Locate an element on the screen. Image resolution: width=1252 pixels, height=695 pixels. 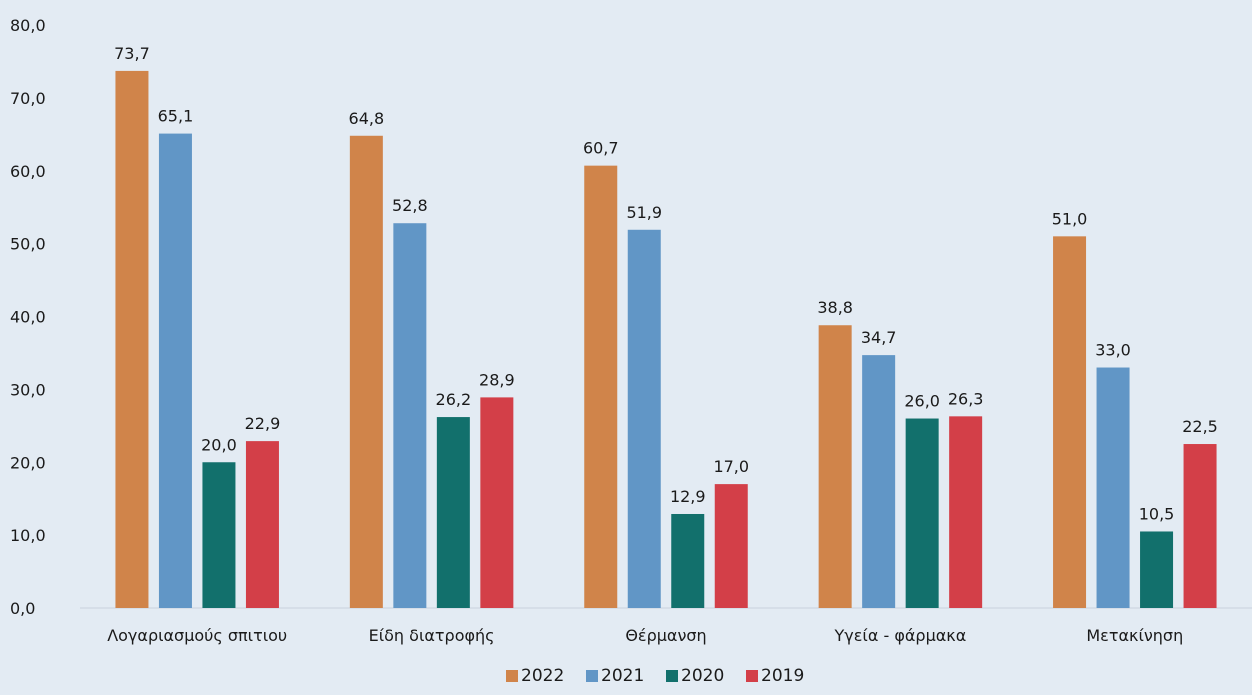
data-label: 26,3 is located at coordinates (966, 398).